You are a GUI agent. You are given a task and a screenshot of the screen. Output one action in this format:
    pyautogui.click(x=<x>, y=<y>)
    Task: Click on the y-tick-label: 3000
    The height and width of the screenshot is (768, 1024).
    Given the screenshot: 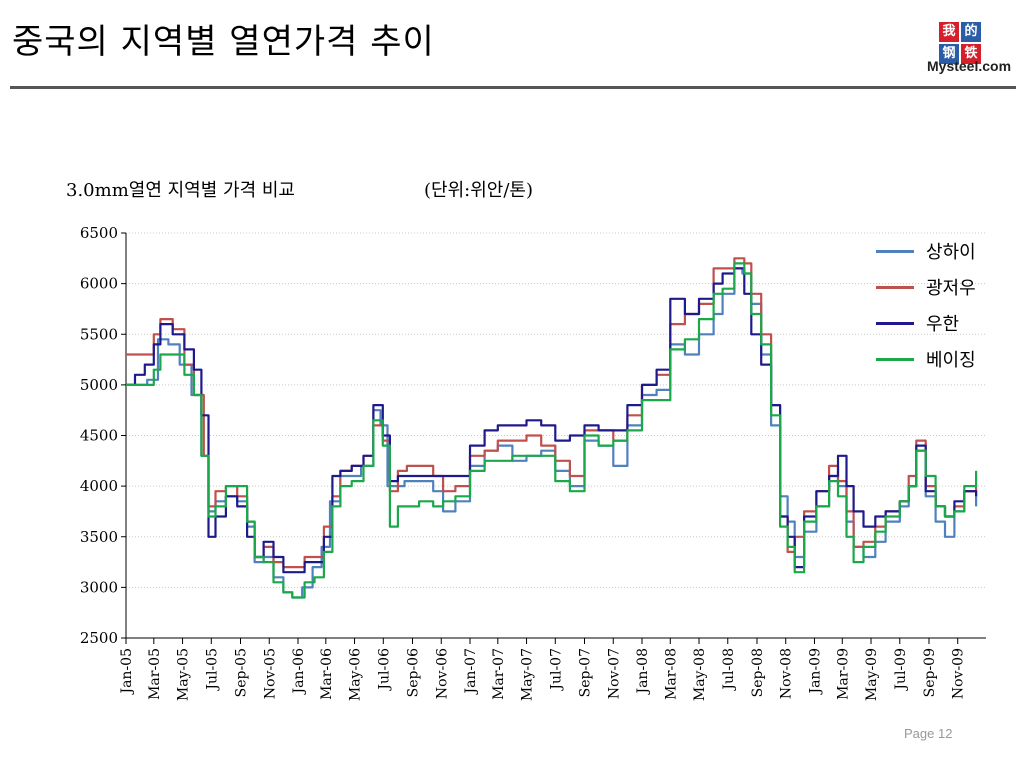 What is the action you would take?
    pyautogui.click(x=99, y=587)
    